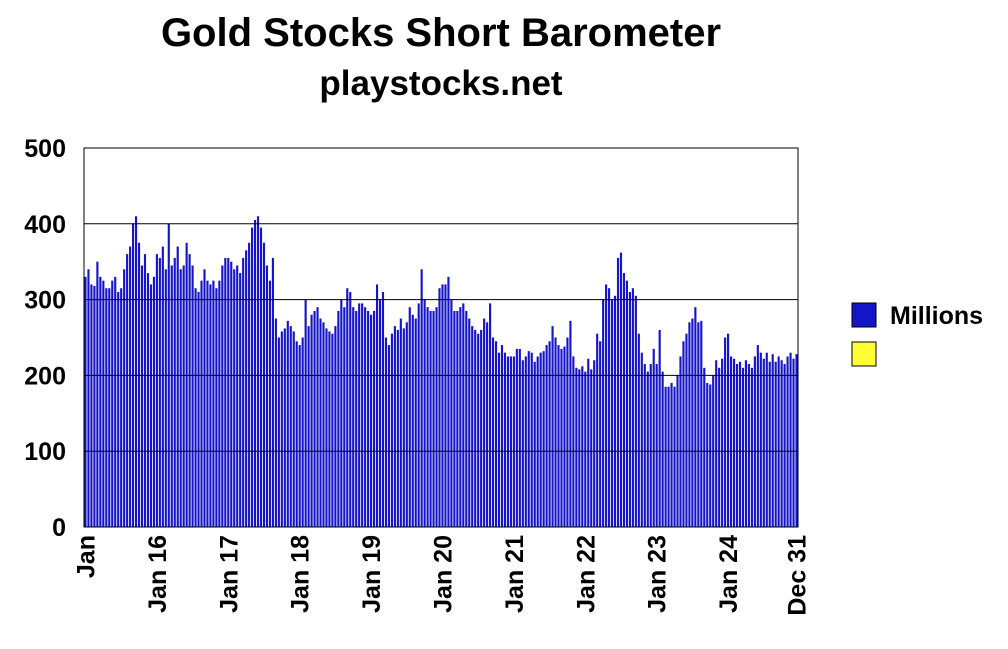 This screenshot has height=649, width=1008. Describe the element at coordinates (158, 574) in the screenshot. I see `x-tick-label: Jan 16` at that location.